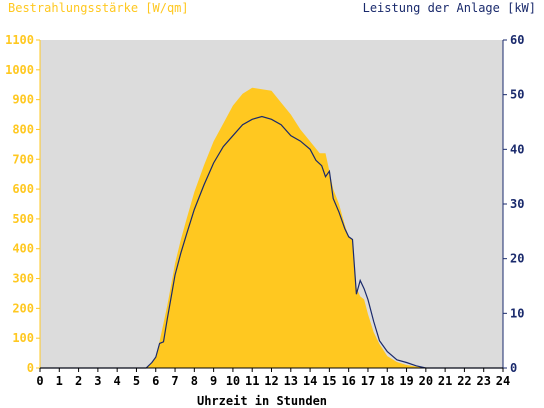  I want to click on x-tick-label: 5, so click(136, 381).